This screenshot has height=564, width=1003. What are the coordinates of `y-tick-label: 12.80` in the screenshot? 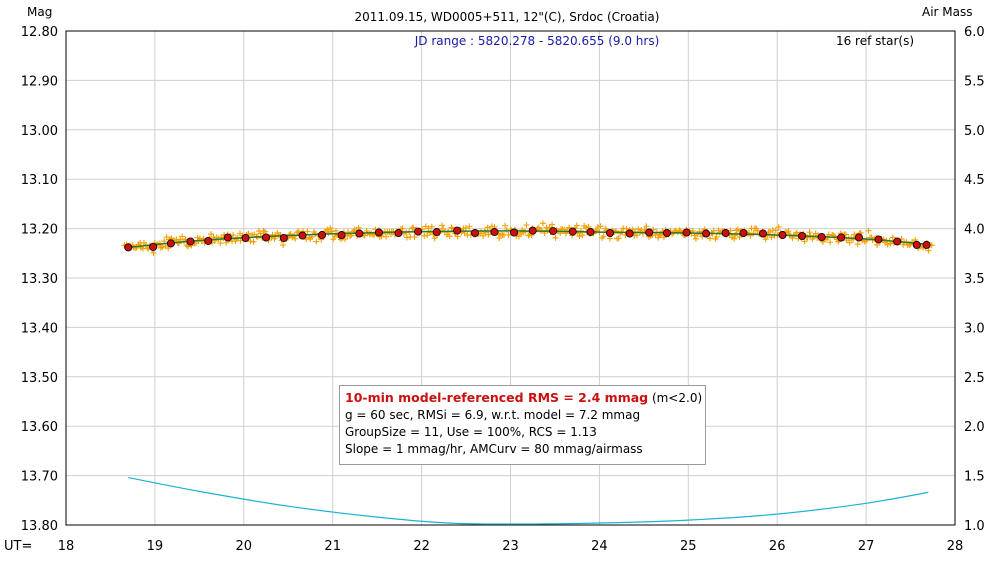 It's located at (39, 32).